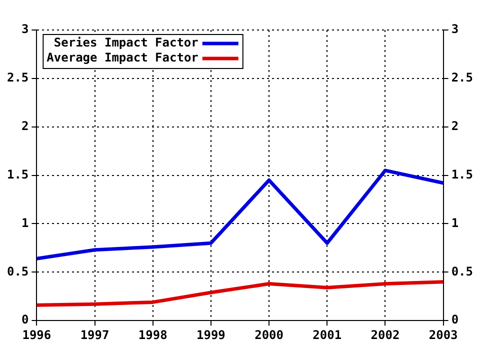 This screenshot has width=480, height=350. Describe the element at coordinates (25, 319) in the screenshot. I see `y-tick-label: 0` at that location.